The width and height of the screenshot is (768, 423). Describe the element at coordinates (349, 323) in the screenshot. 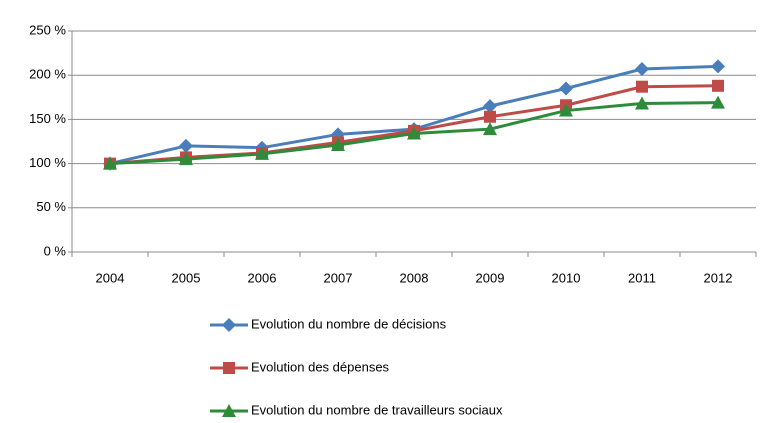

I see `legend-label: Evolution du nombre de décisions` at that location.